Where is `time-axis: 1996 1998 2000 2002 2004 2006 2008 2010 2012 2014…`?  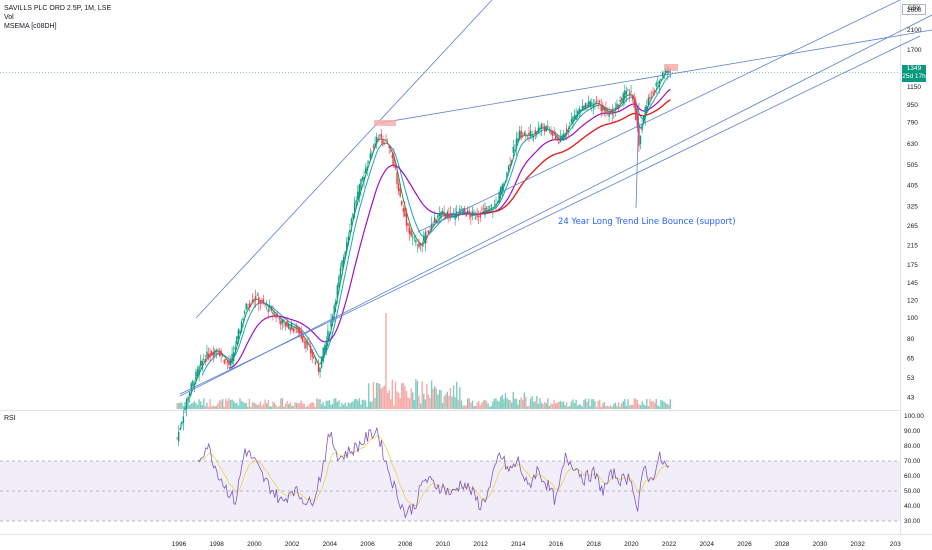
time-axis: 1996 1998 2000 2002 2004 2006 2008 2010 2012 2014… is located at coordinates (536, 544).